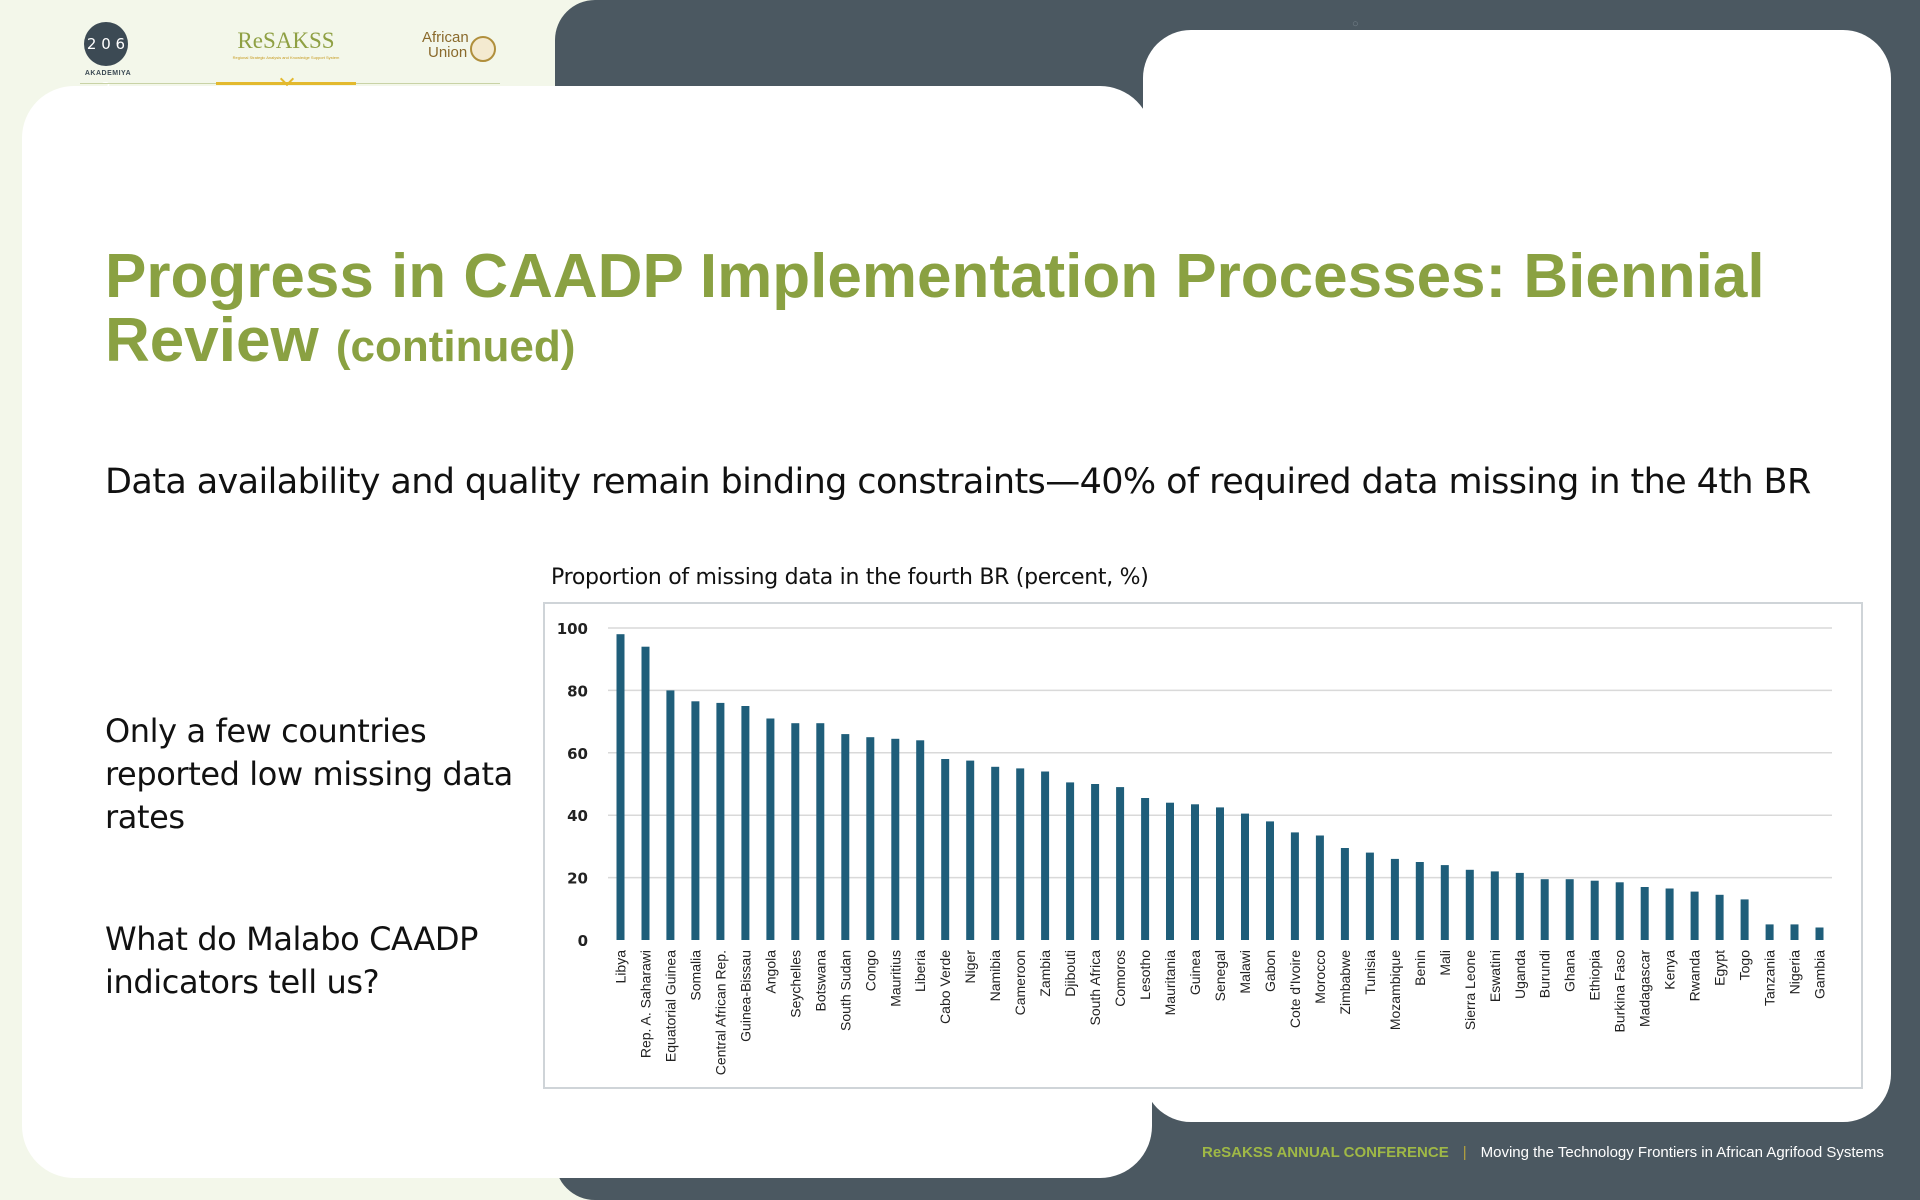  What do you see at coordinates (1320, 977) in the screenshot?
I see `x-tick-label: Morocco` at bounding box center [1320, 977].